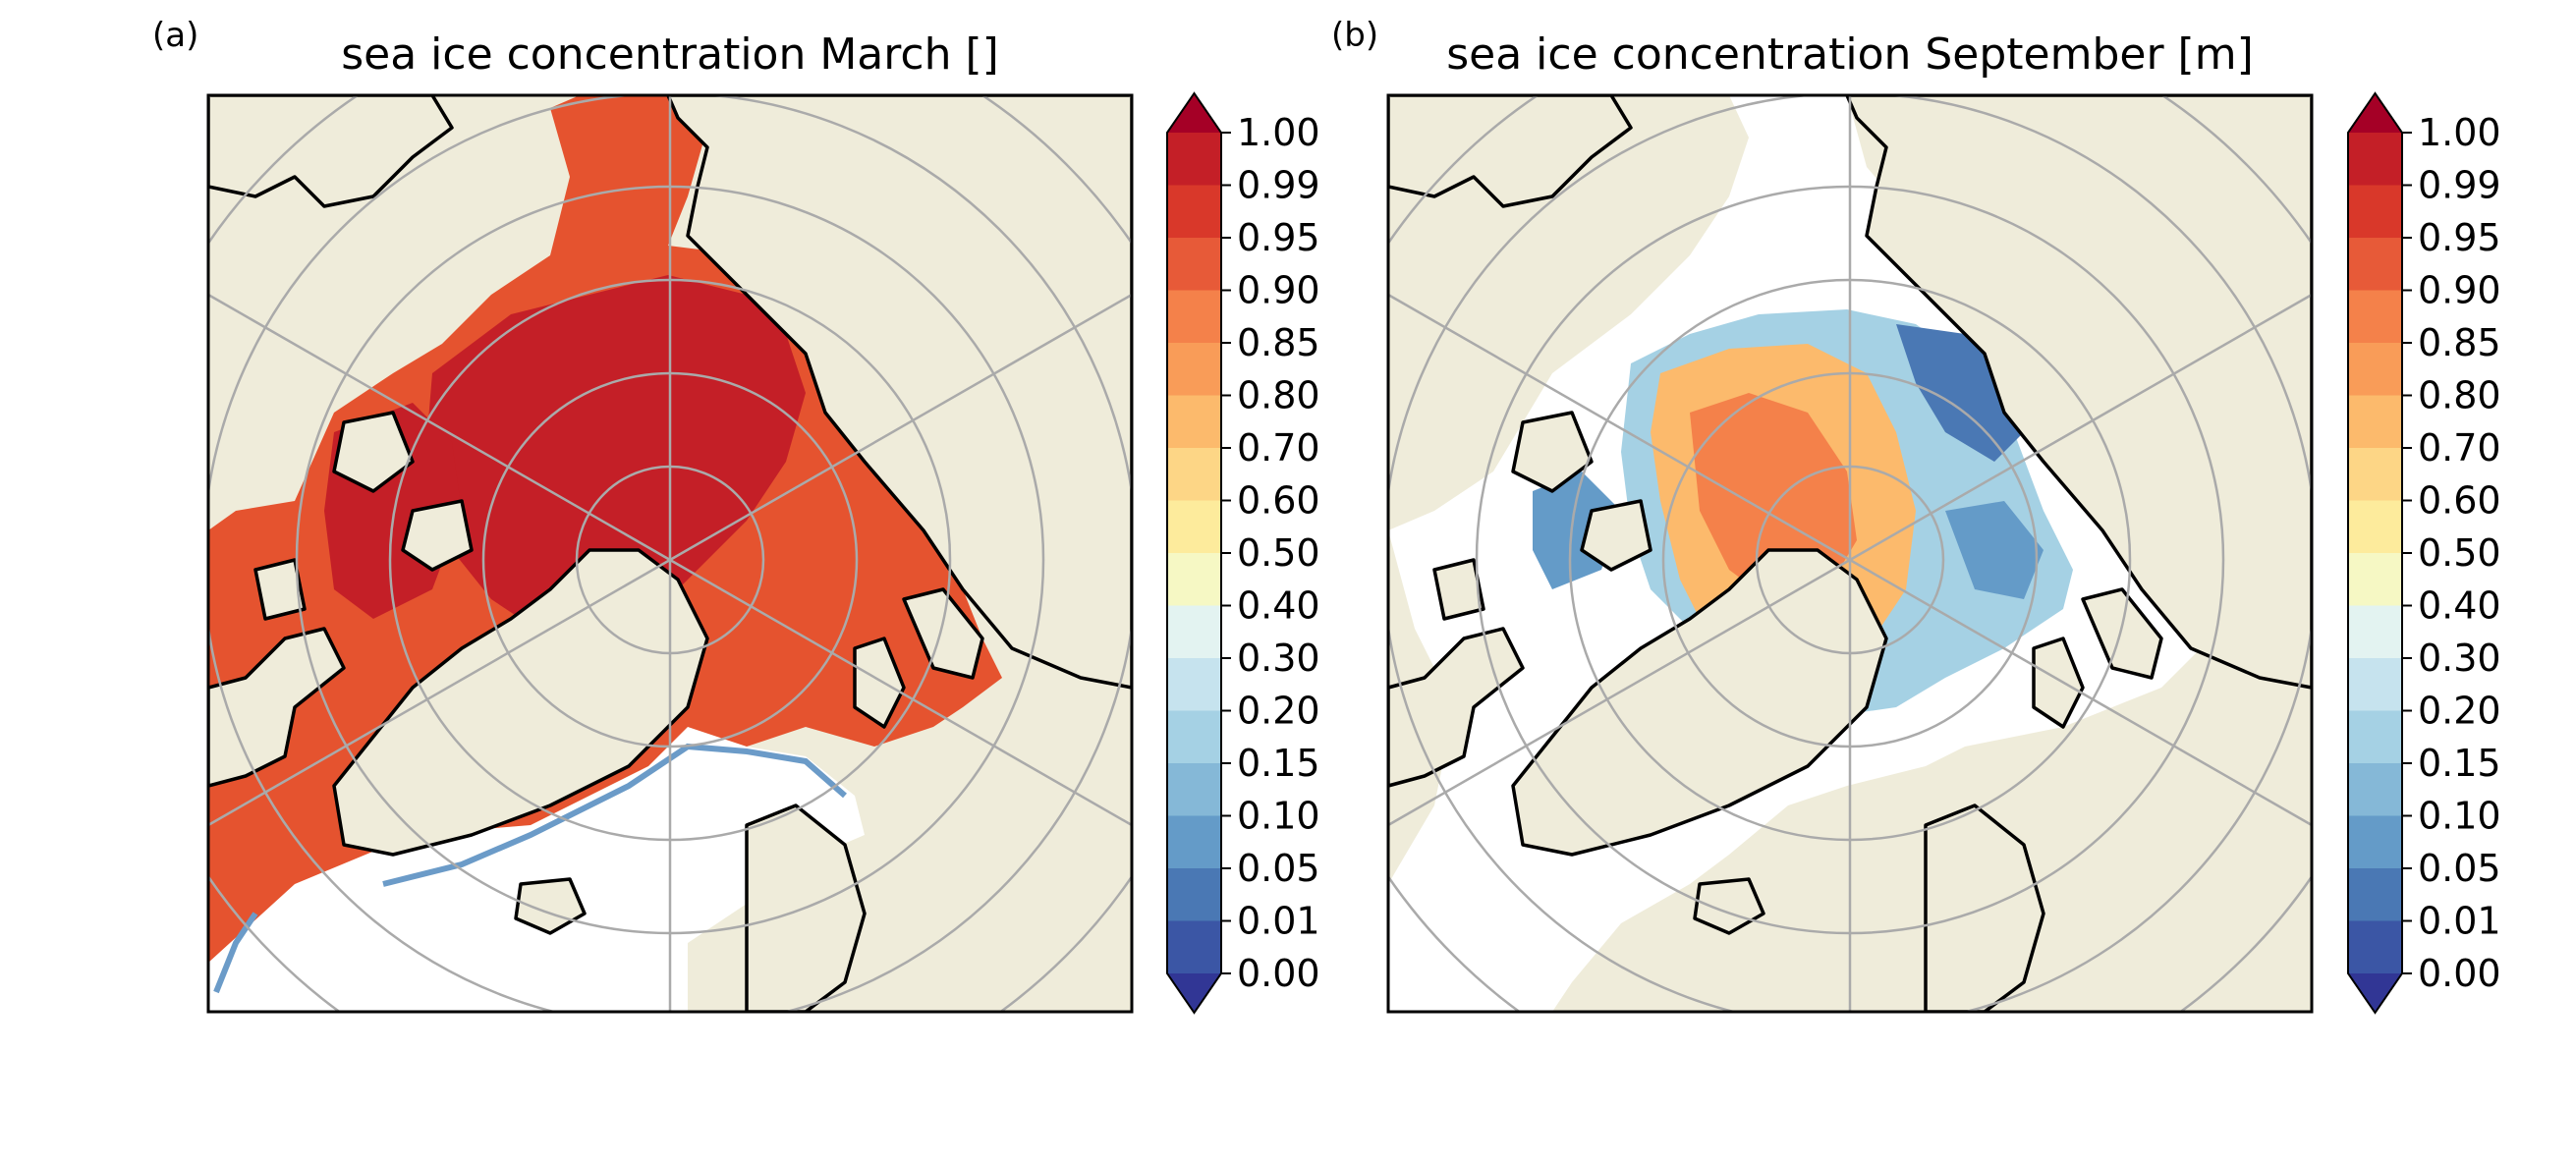  I want to click on panel-b-colorbar-tick-label: 0.80, so click(2459, 395).